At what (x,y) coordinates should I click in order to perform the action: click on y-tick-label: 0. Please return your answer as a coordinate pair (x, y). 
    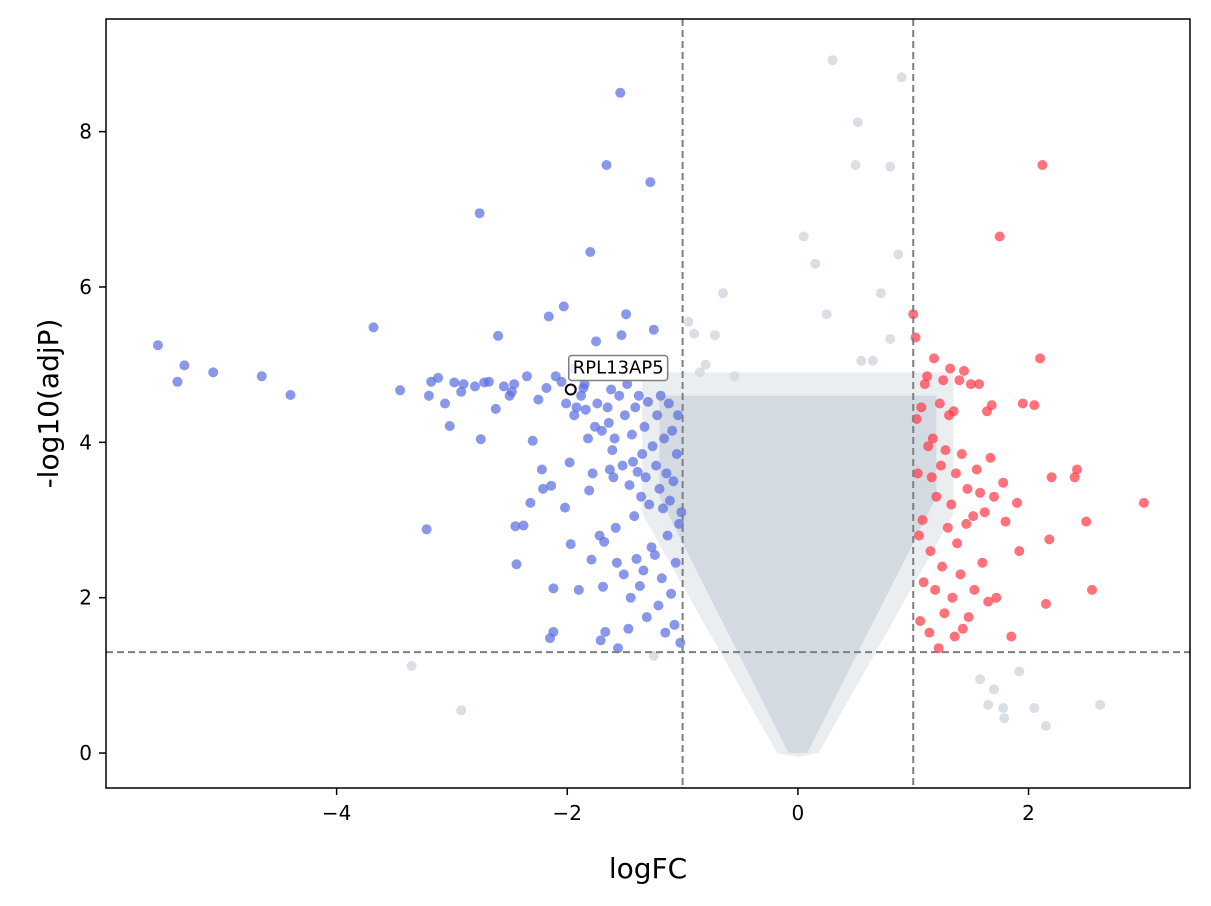
    Looking at the image, I should click on (85, 753).